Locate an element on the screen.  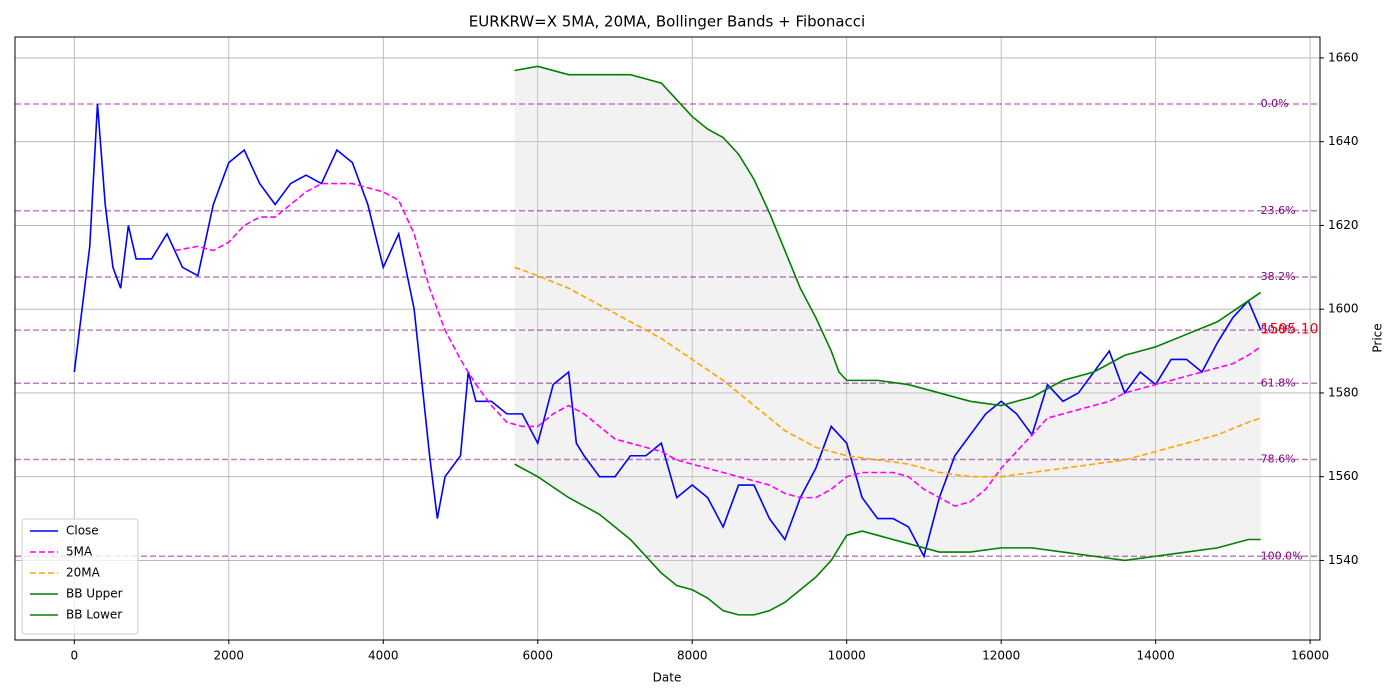
fib-label: 78.6% is located at coordinates (1278, 459).